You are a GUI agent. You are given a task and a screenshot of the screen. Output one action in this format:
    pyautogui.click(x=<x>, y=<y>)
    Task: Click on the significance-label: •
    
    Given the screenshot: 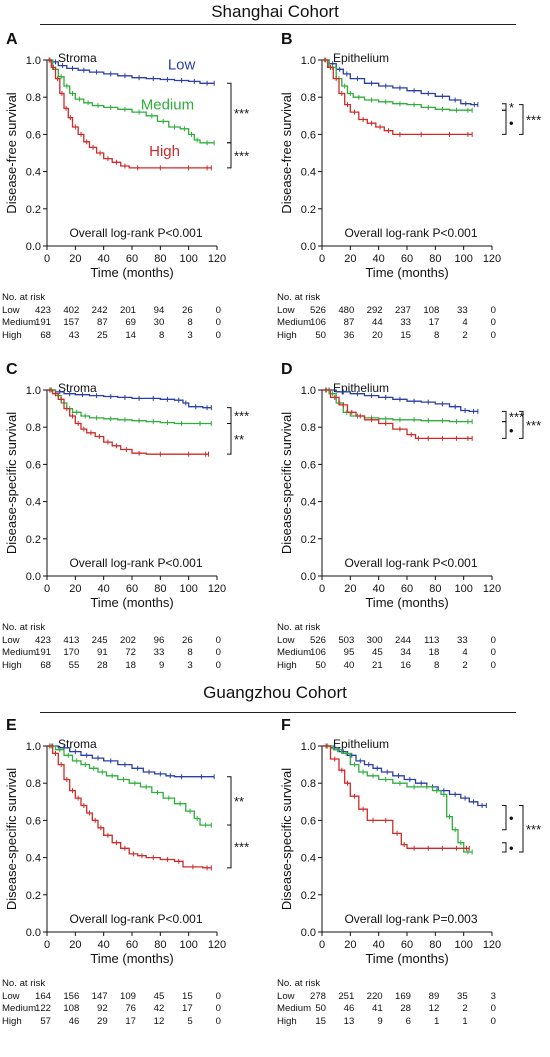 What is the action you would take?
    pyautogui.click(x=511, y=818)
    